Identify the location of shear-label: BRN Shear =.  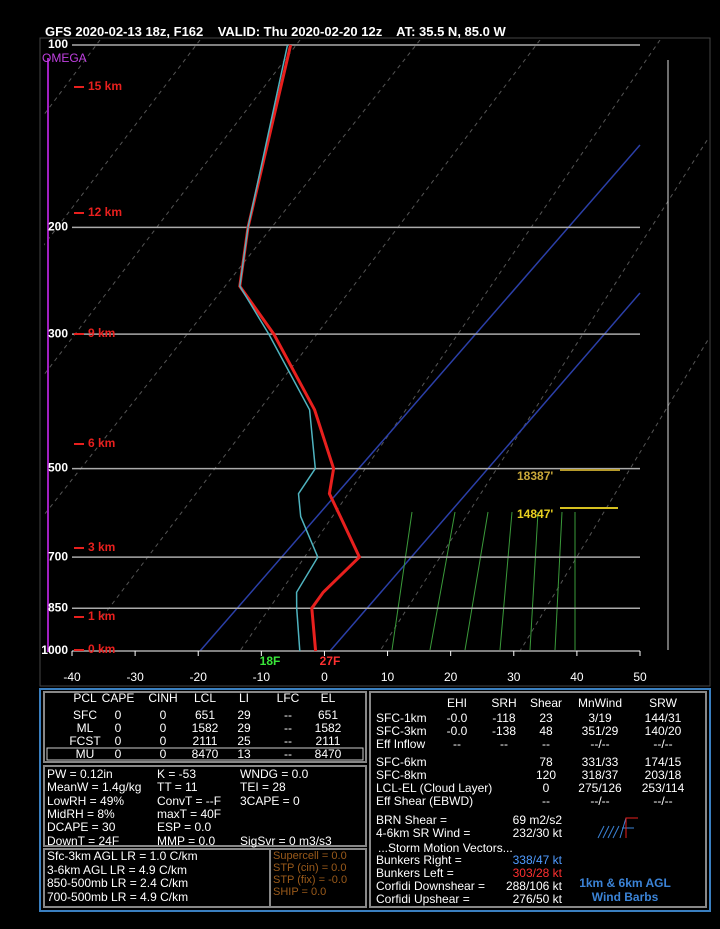
(412, 820).